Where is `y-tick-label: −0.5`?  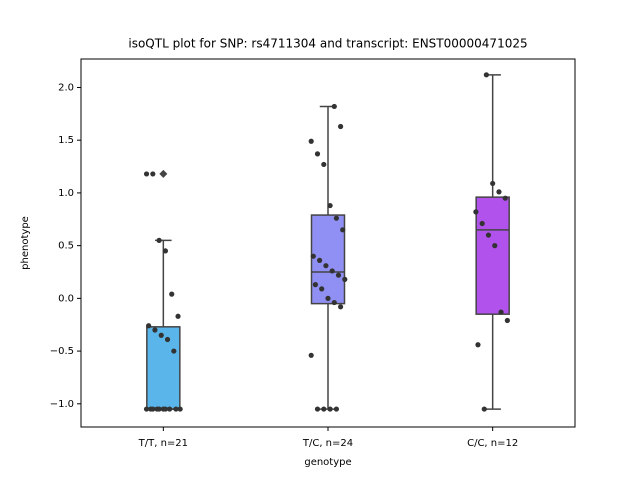
y-tick-label: −0.5 is located at coordinates (62, 351).